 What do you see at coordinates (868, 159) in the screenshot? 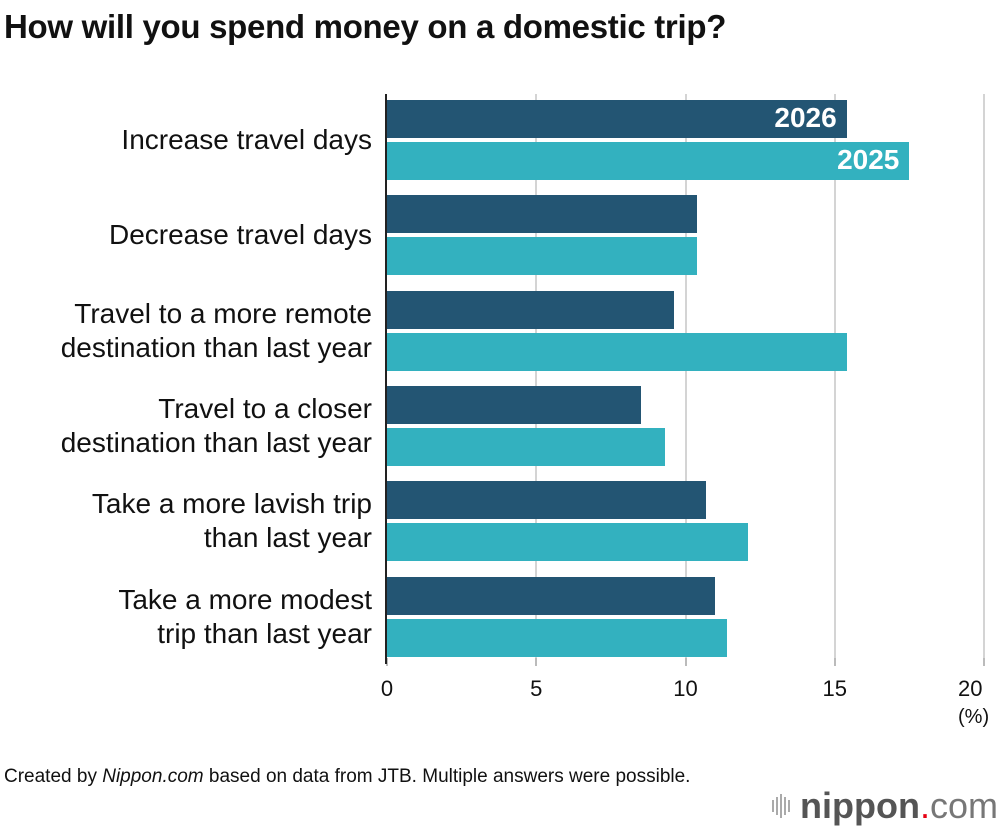
I see `series-label: 2025` at bounding box center [868, 159].